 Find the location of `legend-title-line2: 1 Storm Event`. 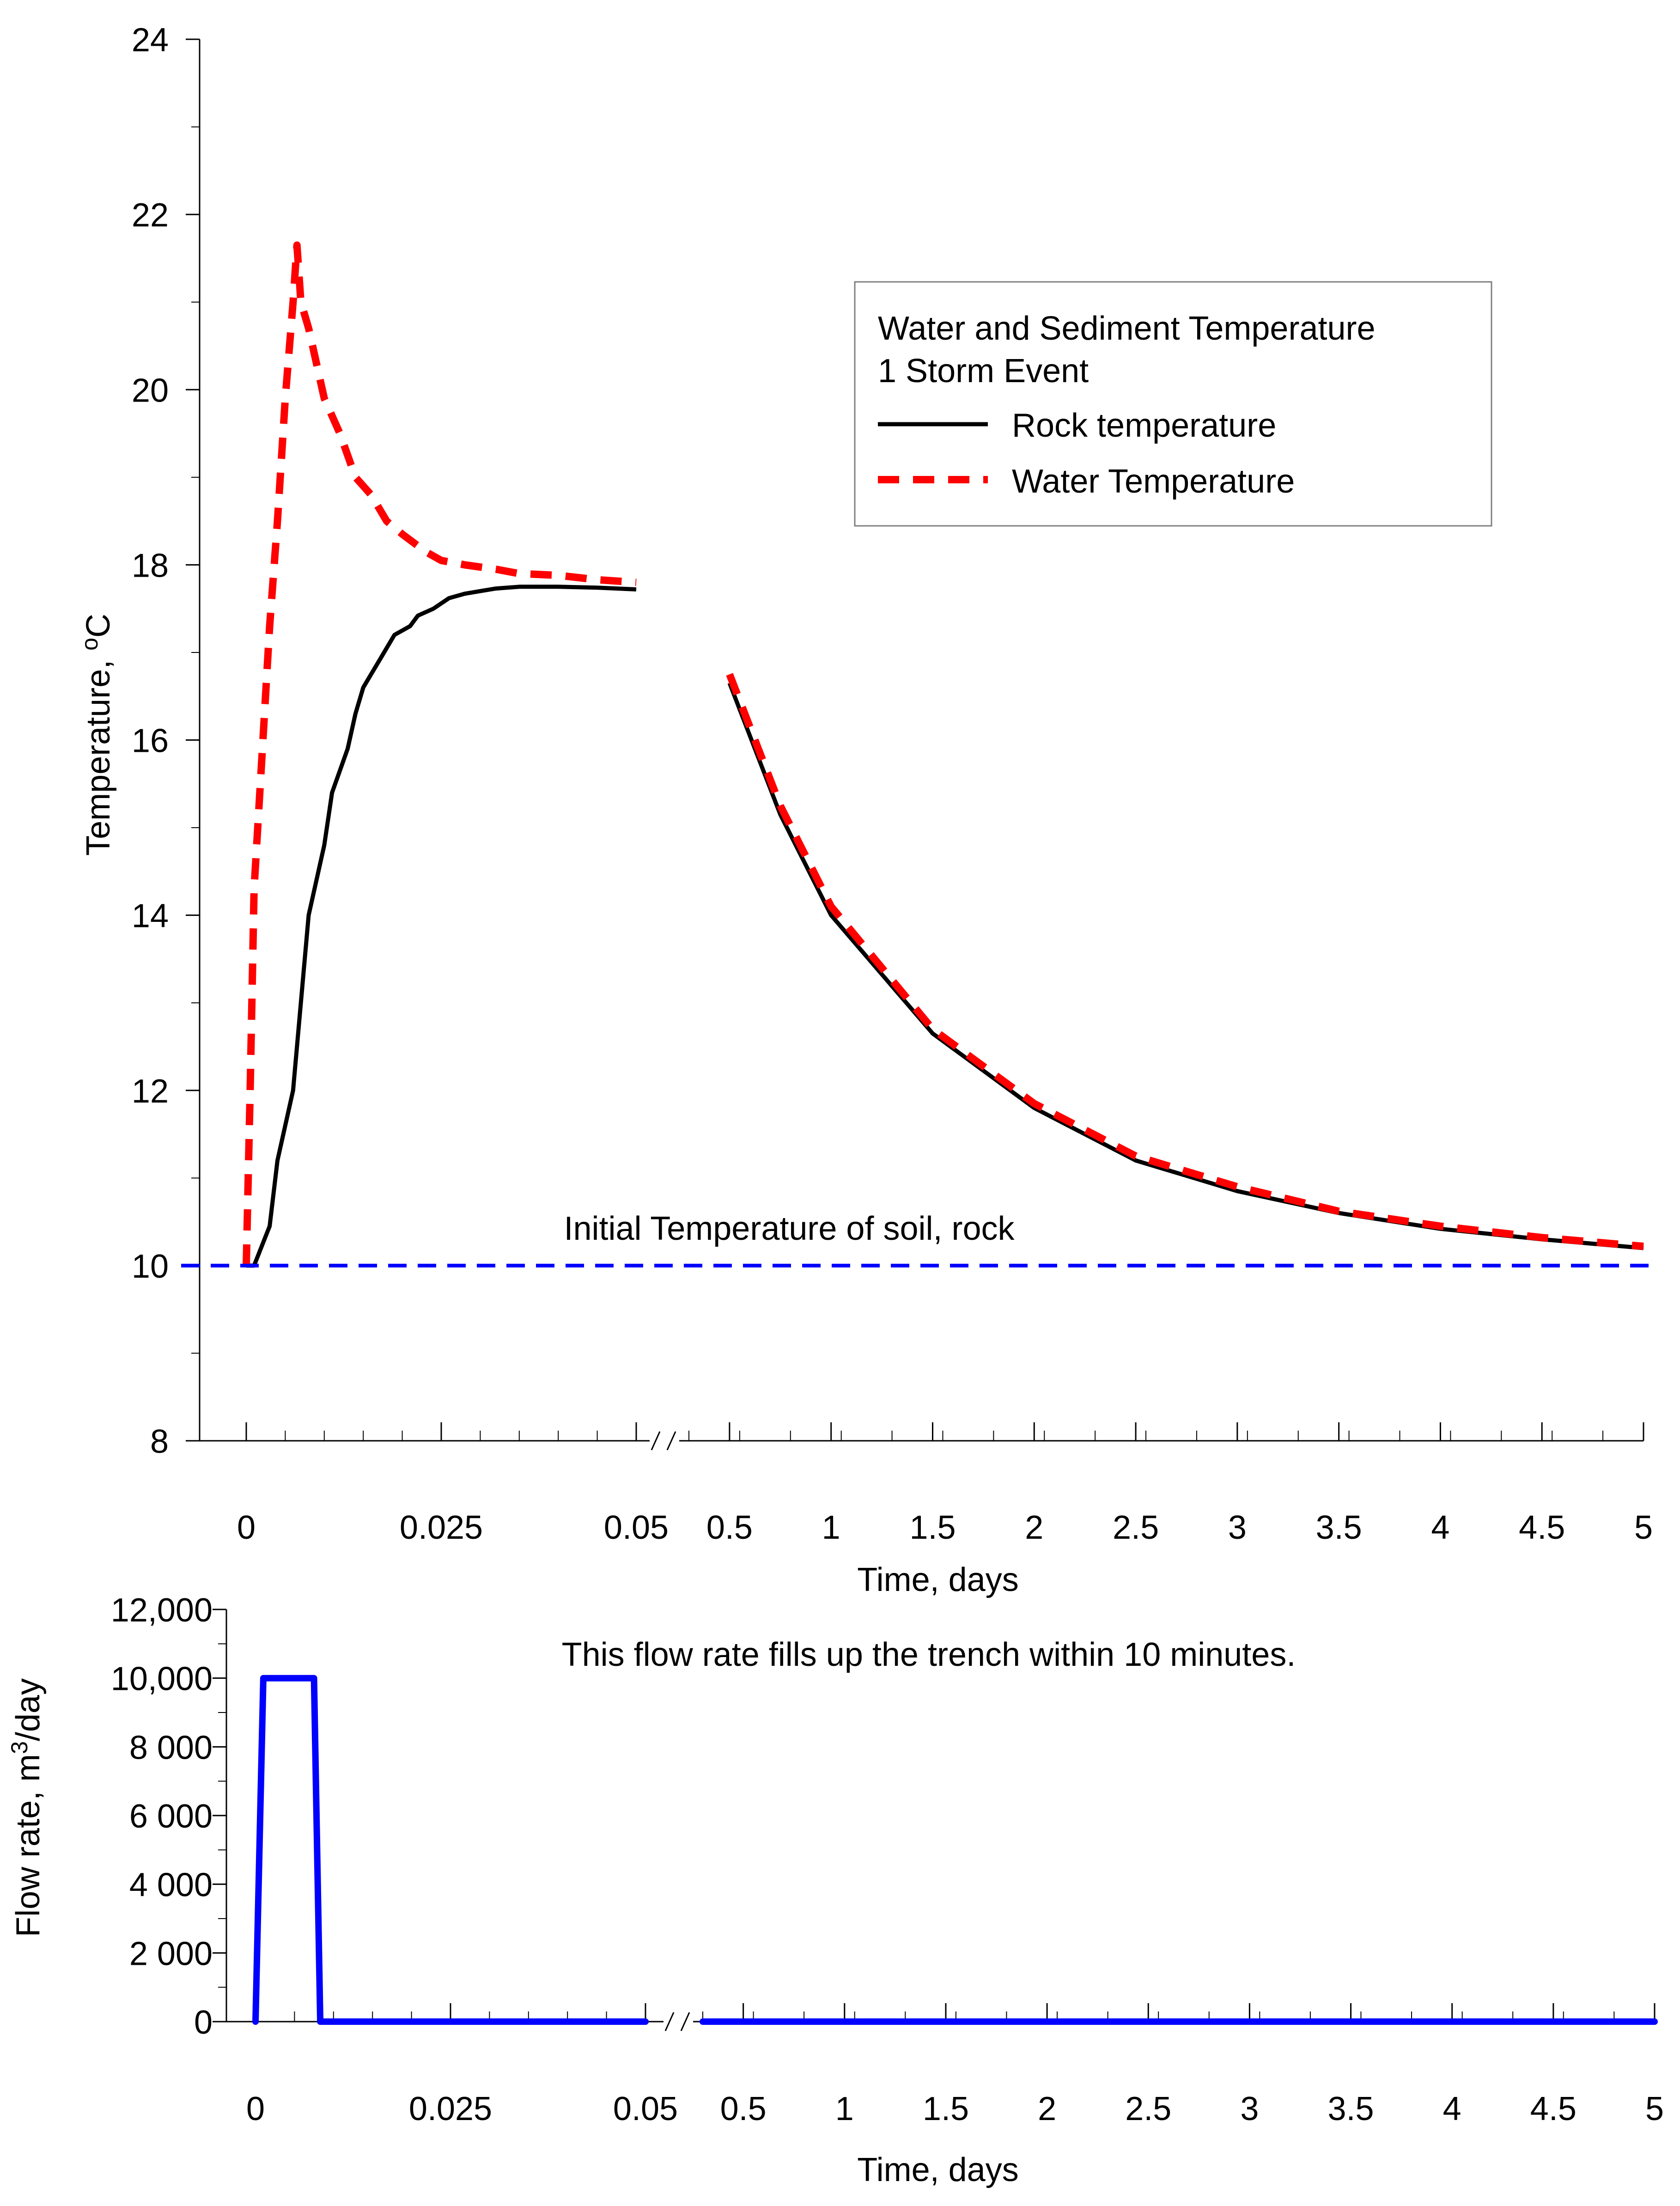

legend-title-line2: 1 Storm Event is located at coordinates (983, 372).